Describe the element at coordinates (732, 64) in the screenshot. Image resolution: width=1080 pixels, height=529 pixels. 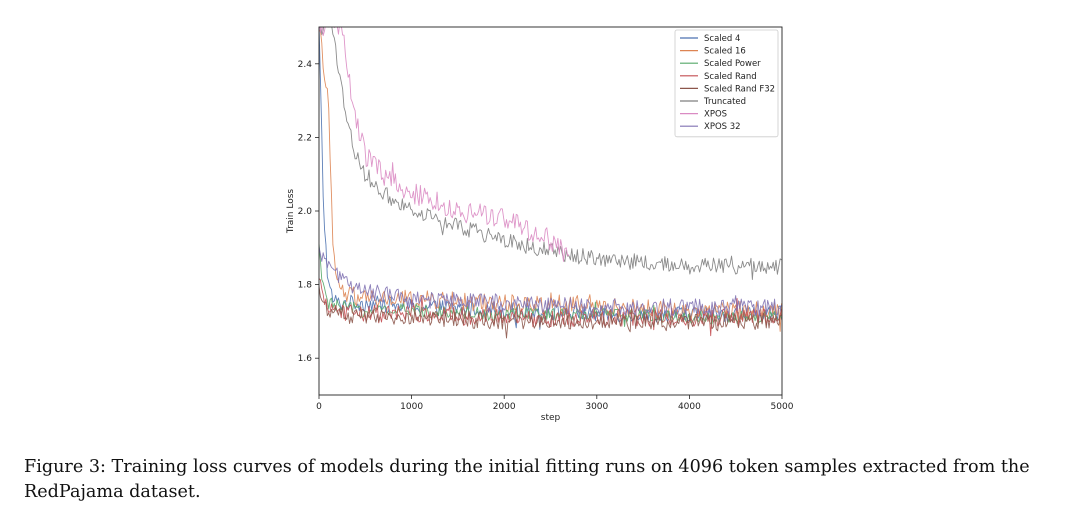
I see `legend-entry: Scaled Power` at that location.